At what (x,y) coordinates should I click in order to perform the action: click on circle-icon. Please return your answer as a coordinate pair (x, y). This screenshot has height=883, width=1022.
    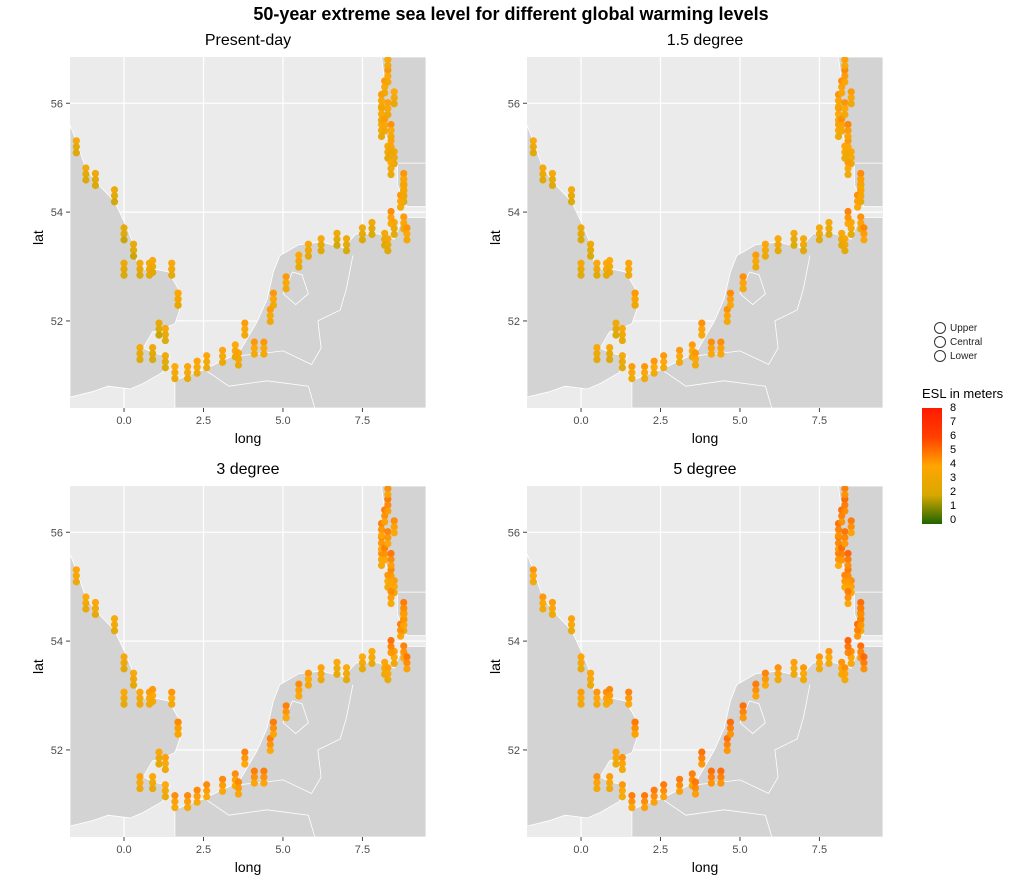
    Looking at the image, I should click on (940, 328).